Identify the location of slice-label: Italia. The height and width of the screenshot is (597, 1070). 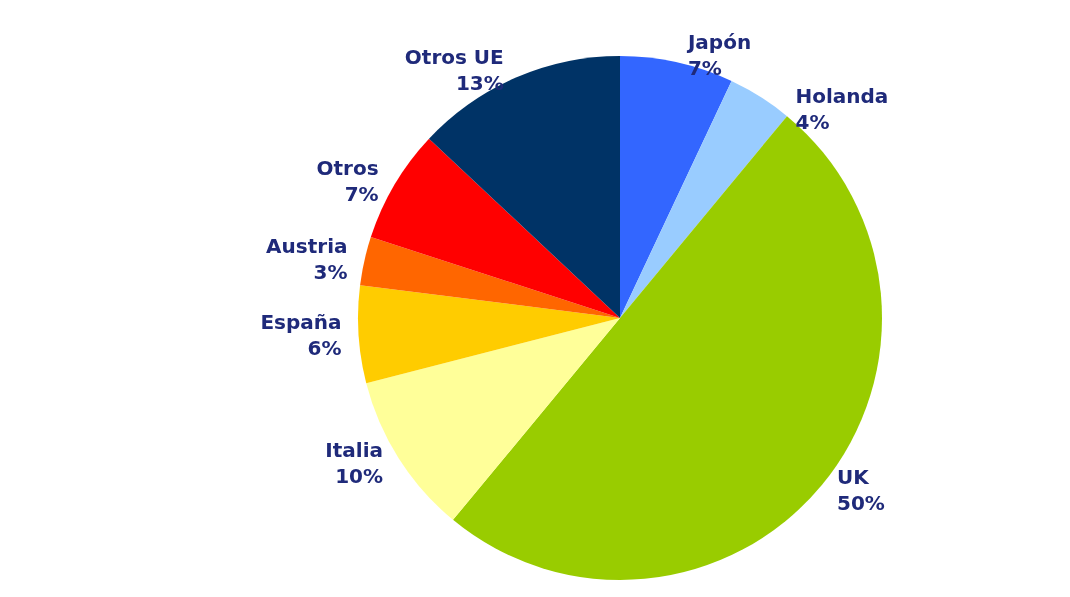
(354, 449).